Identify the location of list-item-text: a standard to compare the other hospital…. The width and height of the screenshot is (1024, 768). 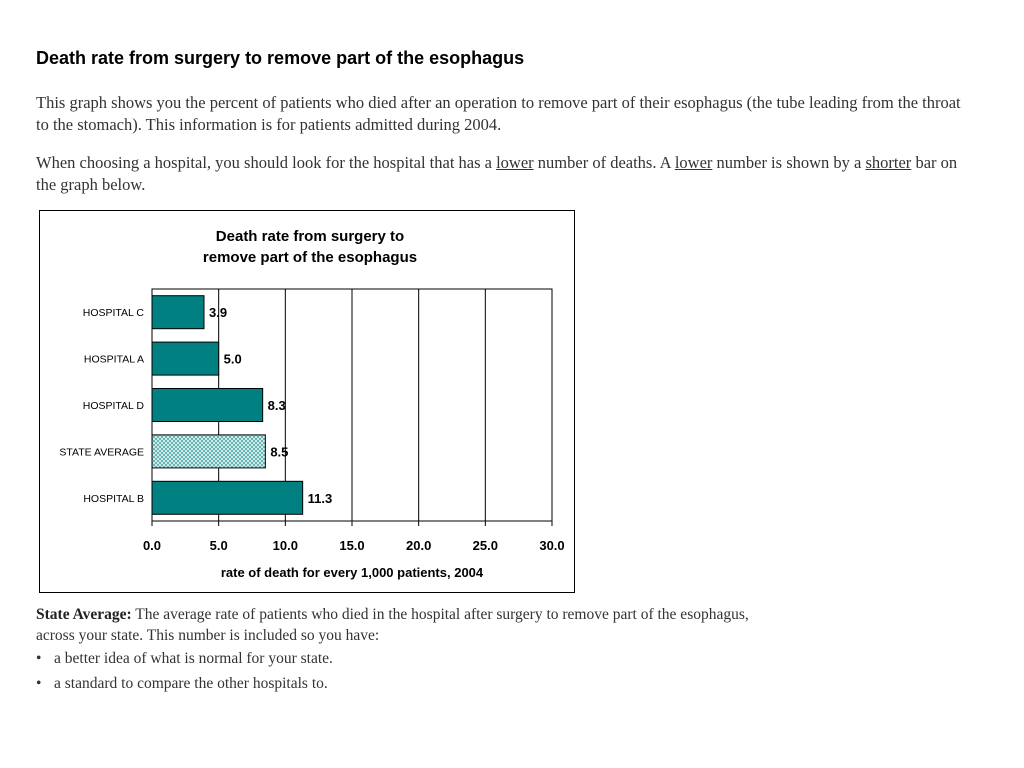
(191, 683).